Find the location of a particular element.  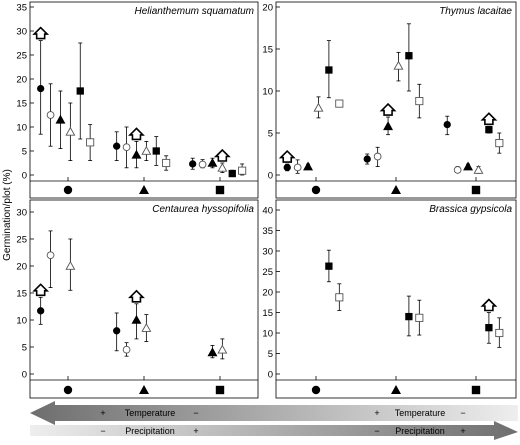

panel-title: Thymus lacaitae is located at coordinates (475, 11).